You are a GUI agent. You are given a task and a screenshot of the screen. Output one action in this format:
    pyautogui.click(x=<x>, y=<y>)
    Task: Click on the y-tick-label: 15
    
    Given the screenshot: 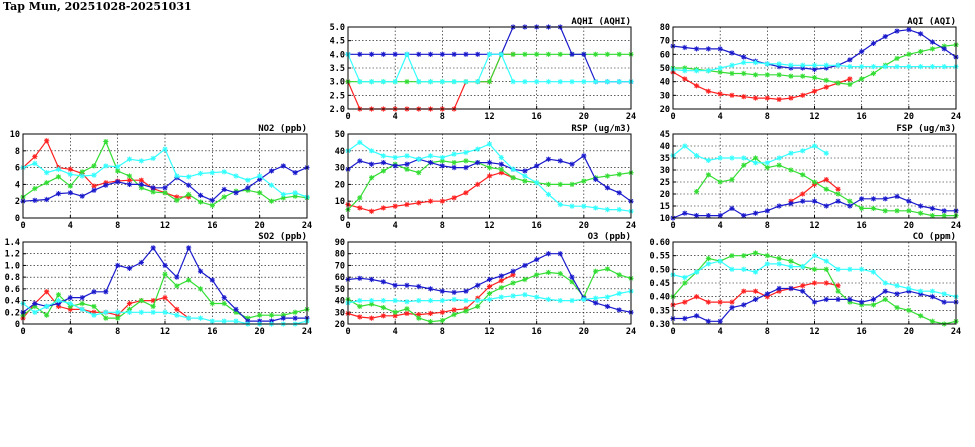 What is the action you would take?
    pyautogui.click(x=665, y=207)
    